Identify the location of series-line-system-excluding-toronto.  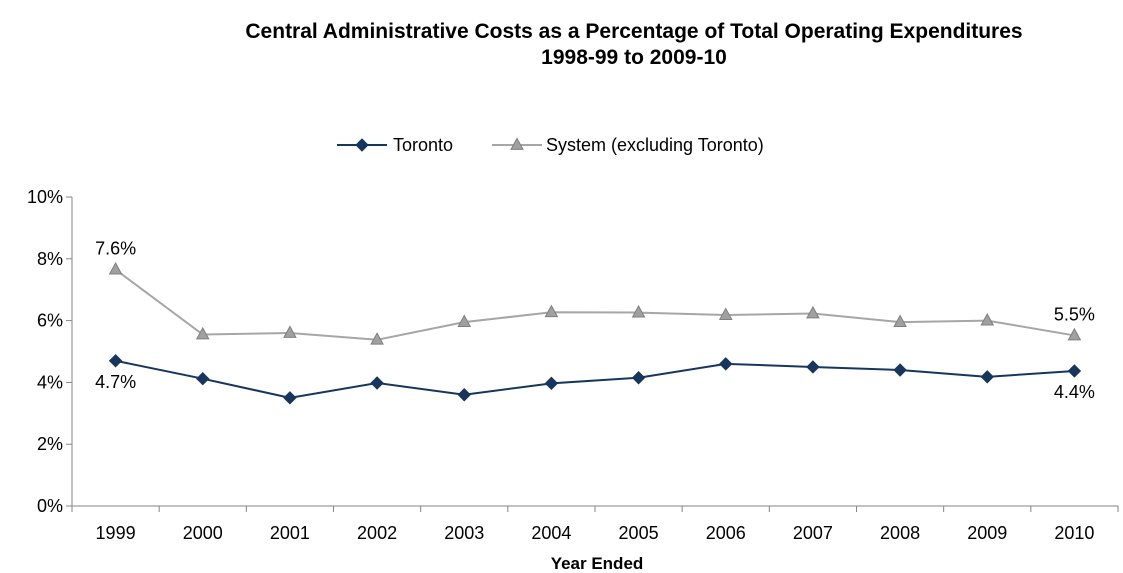
(594, 304).